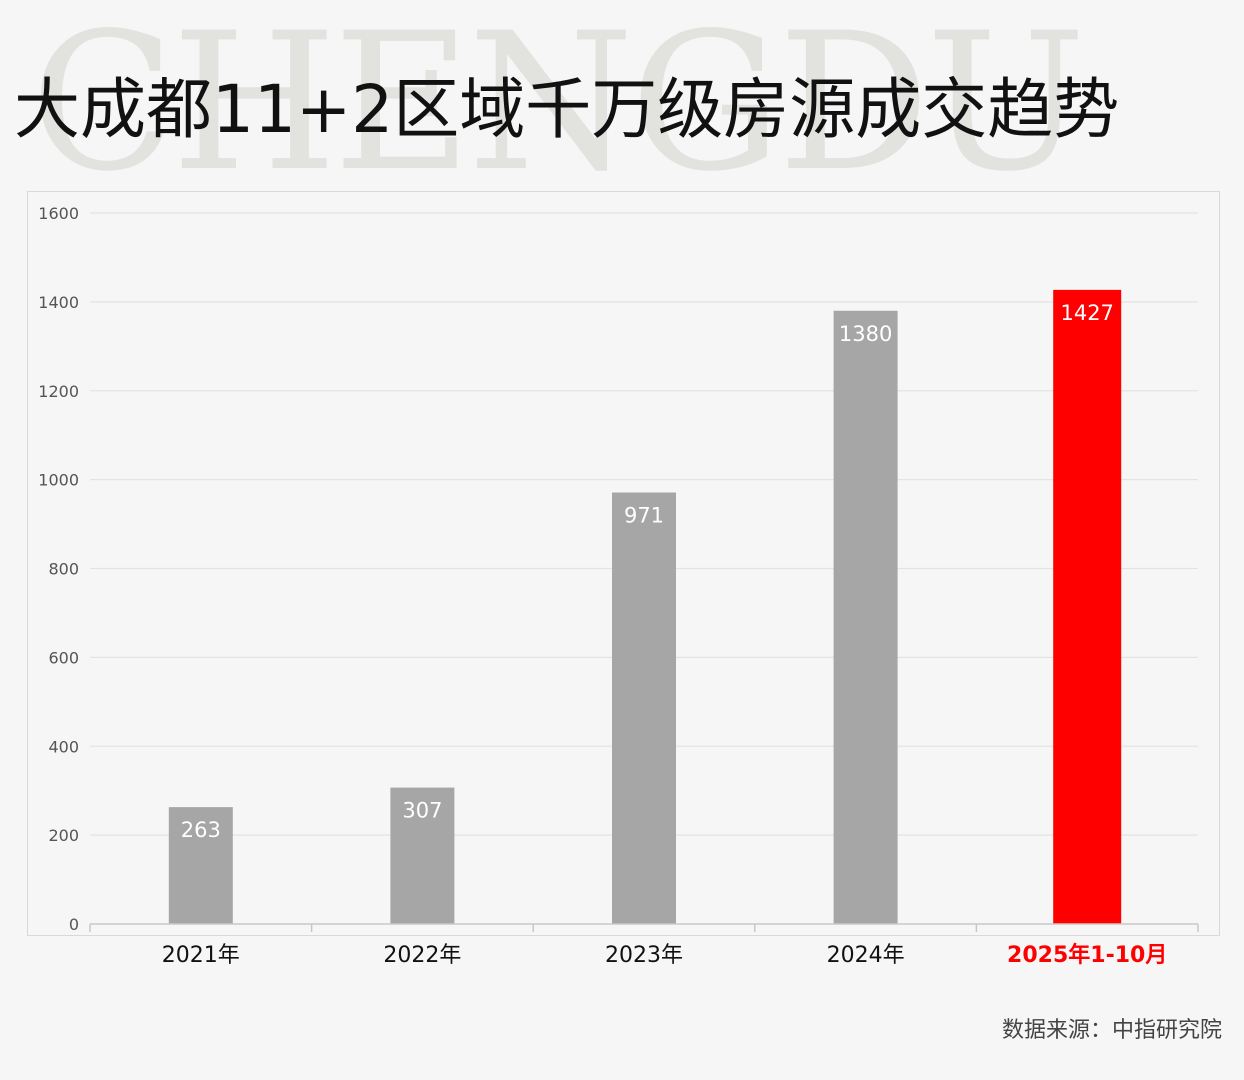 The image size is (1244, 1080). I want to click on x-axis: 2021年 2022年 2023年 2024年 2025年1-10月, so click(644, 945).